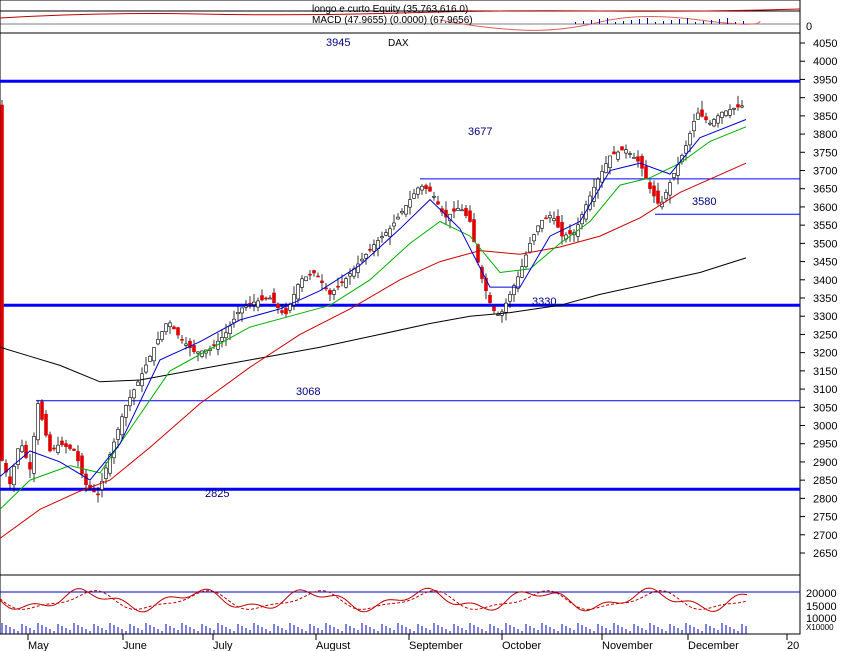  I want to click on y-tick-label: 3150, so click(825, 372).